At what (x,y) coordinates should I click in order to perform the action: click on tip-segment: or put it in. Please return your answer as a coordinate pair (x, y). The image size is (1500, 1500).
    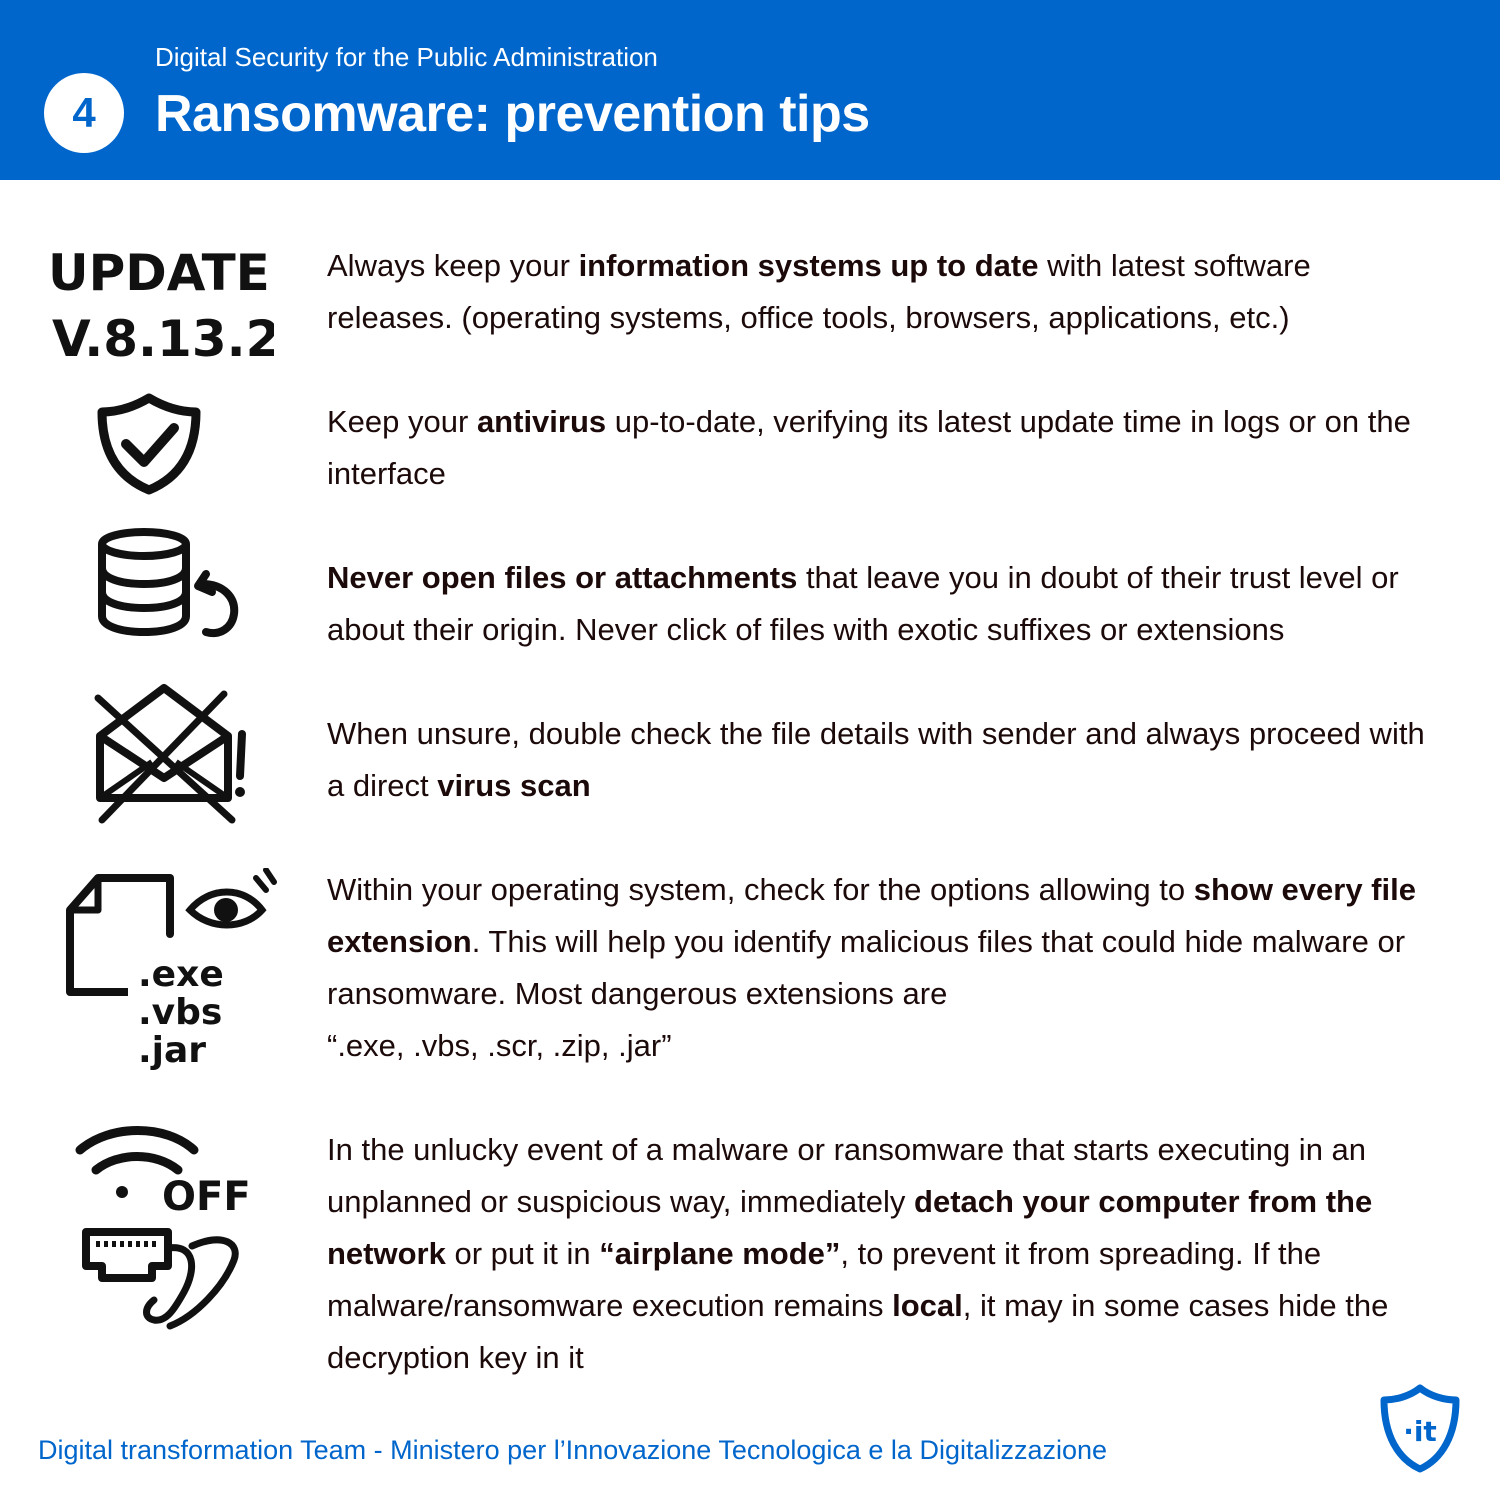
    Looking at the image, I should click on (522, 1253).